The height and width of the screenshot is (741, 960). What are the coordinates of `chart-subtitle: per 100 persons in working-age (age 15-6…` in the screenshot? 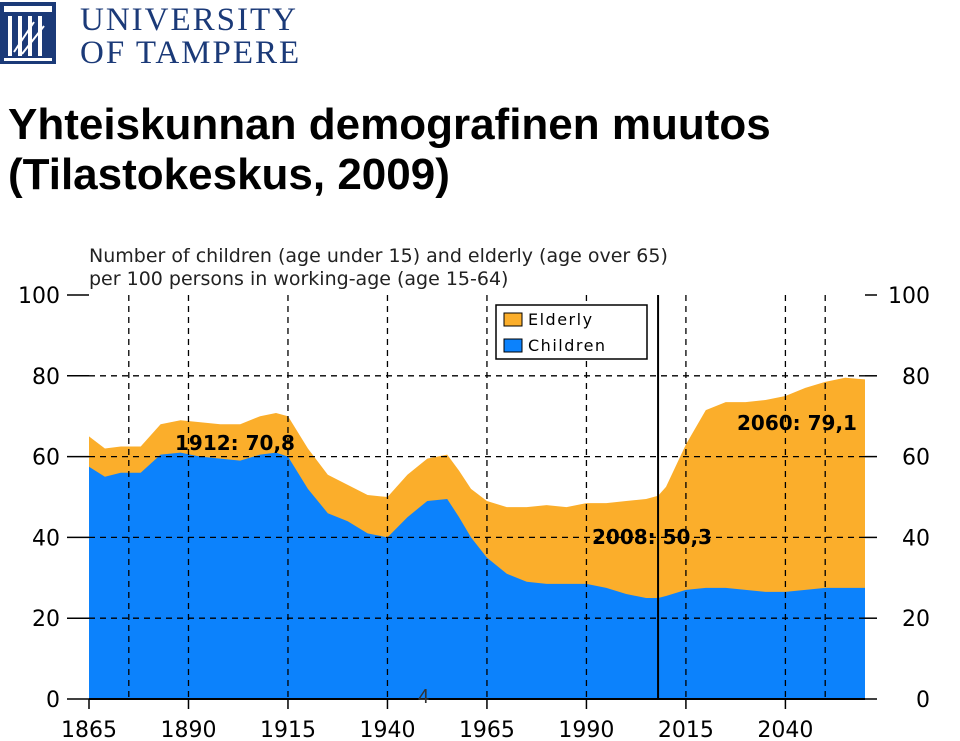 It's located at (298, 279).